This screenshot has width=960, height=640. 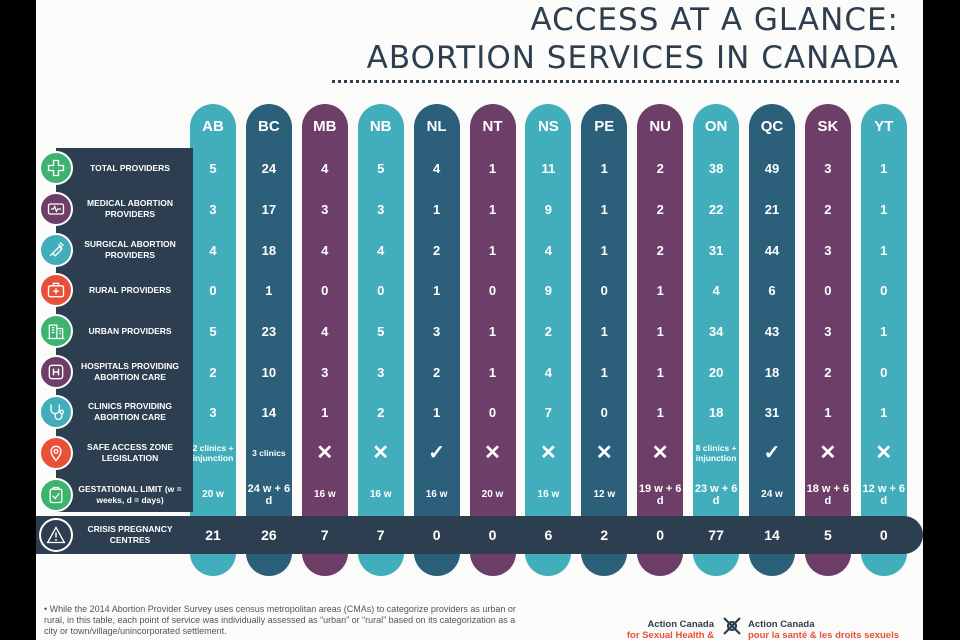 What do you see at coordinates (56, 290) in the screenshot?
I see `first-aid-icon` at bounding box center [56, 290].